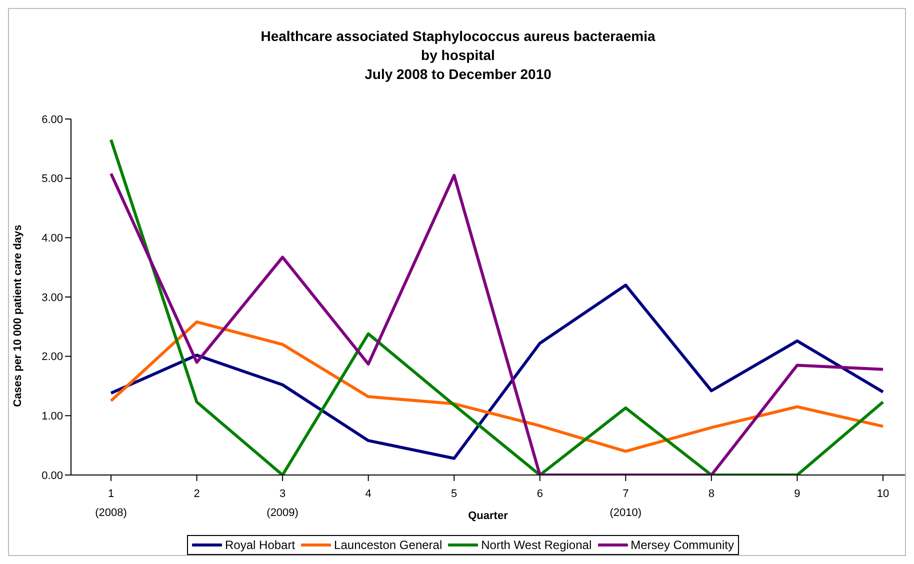  What do you see at coordinates (536, 545) in the screenshot?
I see `legend-label: North West Regional` at bounding box center [536, 545].